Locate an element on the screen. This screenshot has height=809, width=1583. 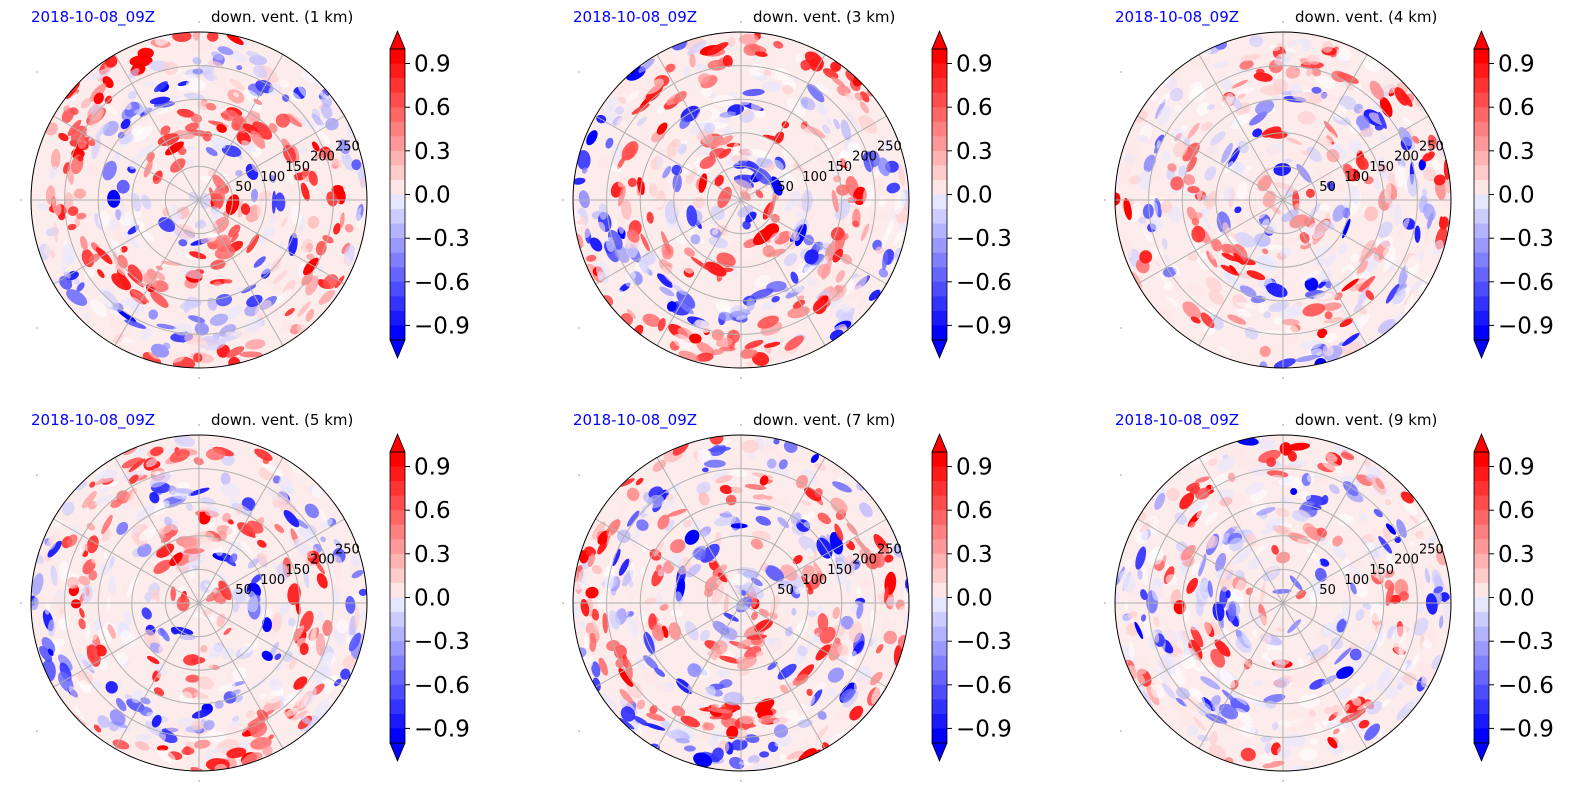
radial-tick-label: 250 is located at coordinates (1431, 147).